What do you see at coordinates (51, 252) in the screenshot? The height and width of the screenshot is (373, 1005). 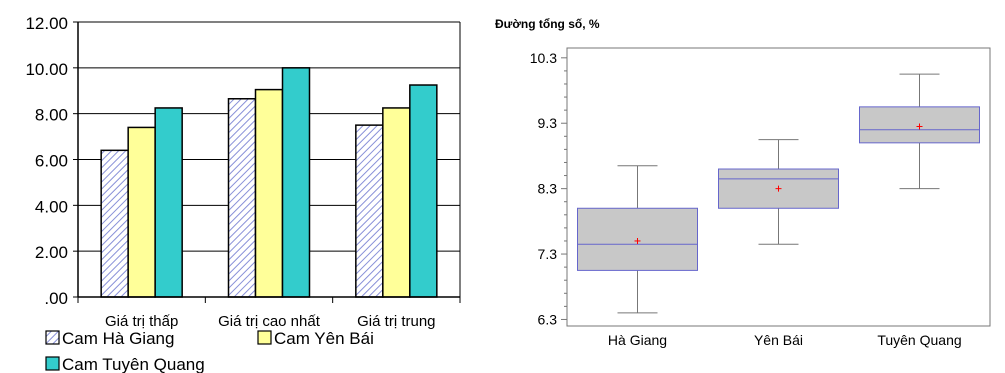 I see `bar-y-tick-label: 2.00` at bounding box center [51, 252].